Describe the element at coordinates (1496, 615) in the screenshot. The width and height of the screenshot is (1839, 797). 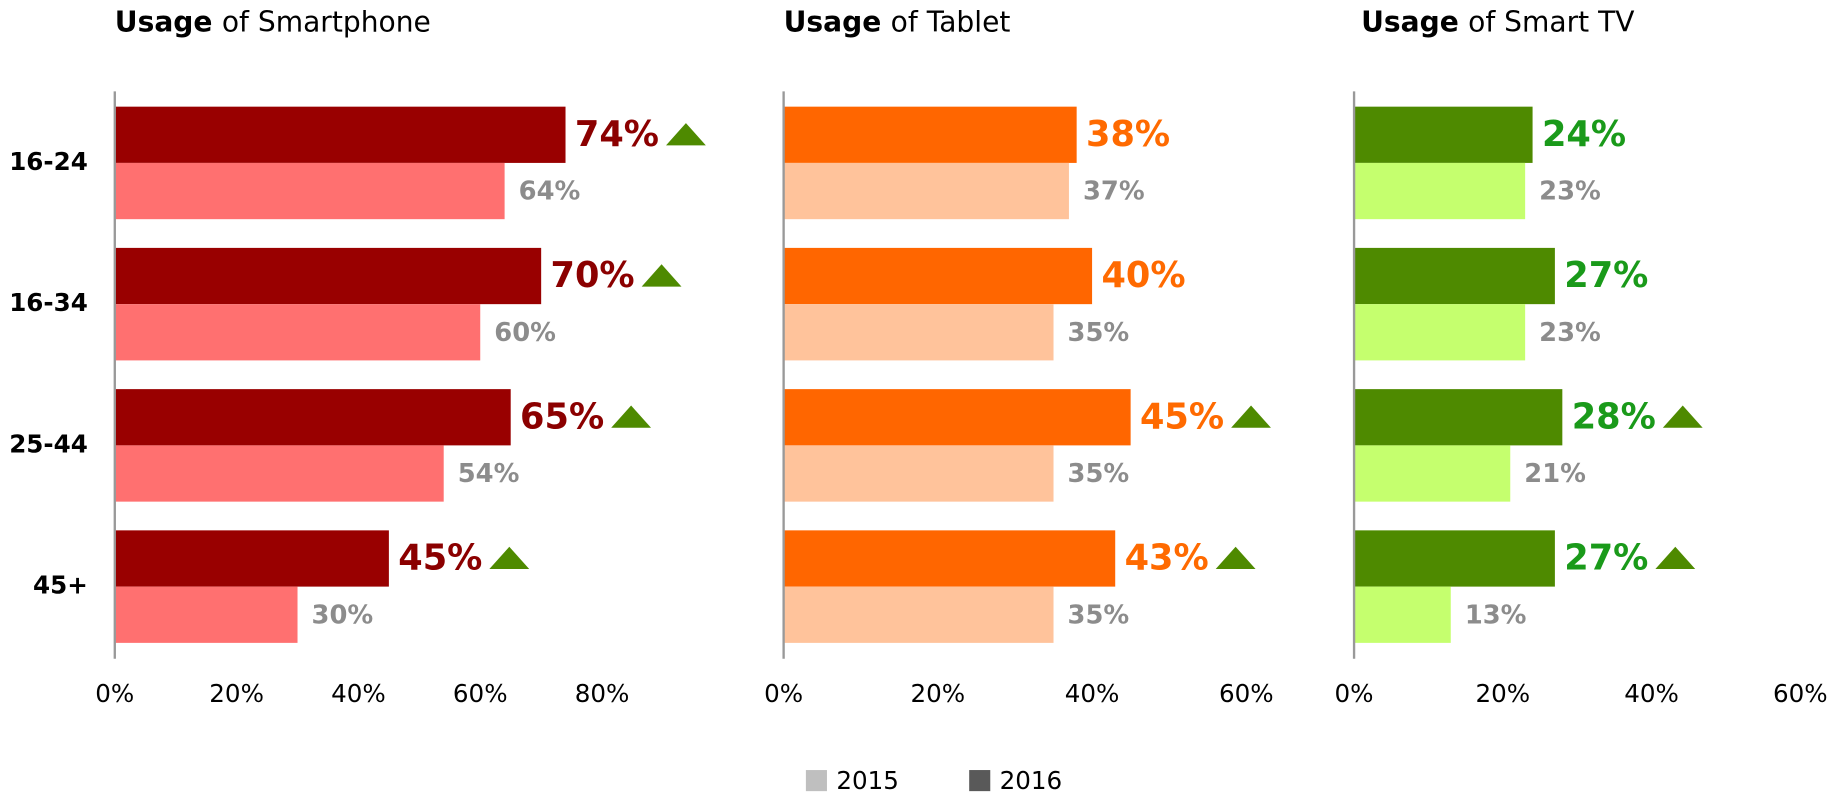
I see `value-label: 13%` at that location.